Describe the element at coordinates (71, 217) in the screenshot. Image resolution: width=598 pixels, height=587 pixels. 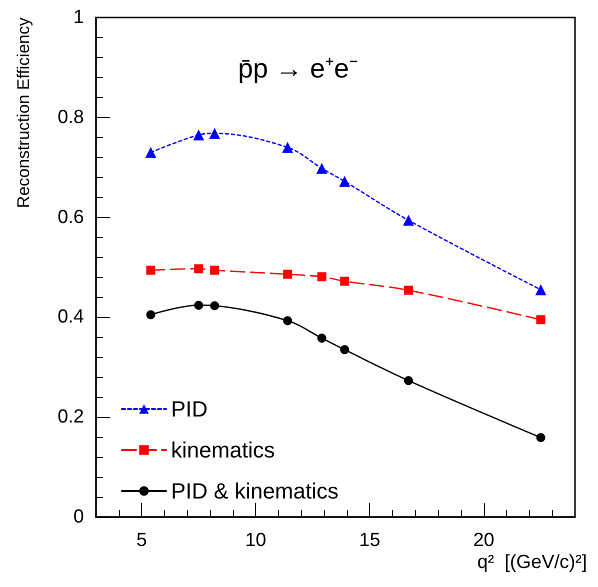
I see `y-tick-label: 0.6` at that location.